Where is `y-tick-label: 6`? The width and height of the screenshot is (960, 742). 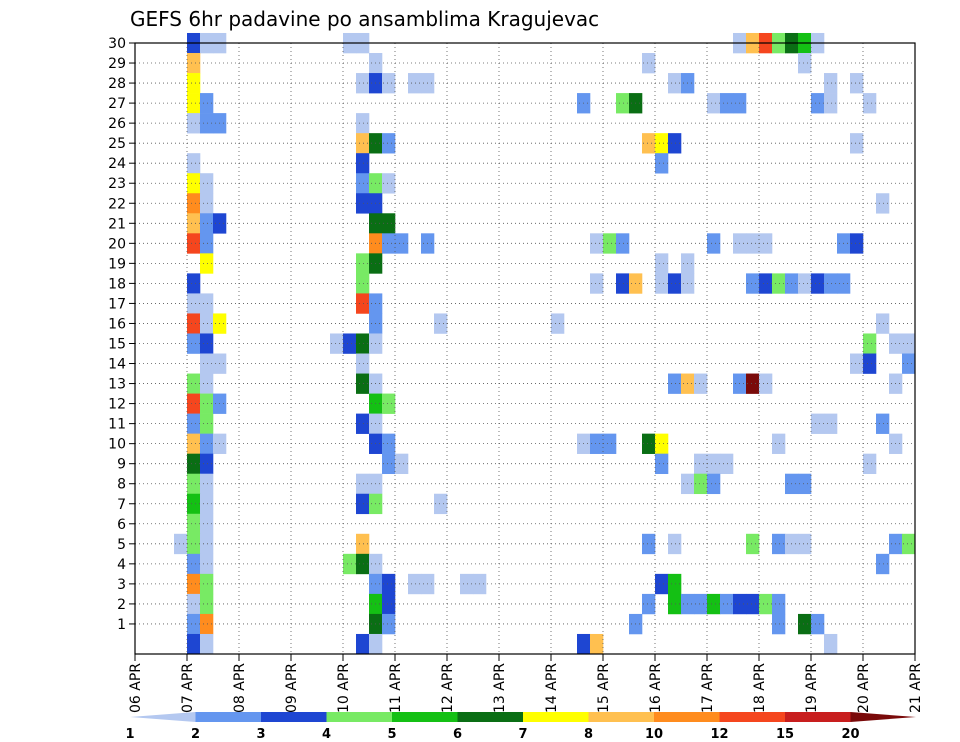
y-tick-label: 6 is located at coordinates (121, 525).